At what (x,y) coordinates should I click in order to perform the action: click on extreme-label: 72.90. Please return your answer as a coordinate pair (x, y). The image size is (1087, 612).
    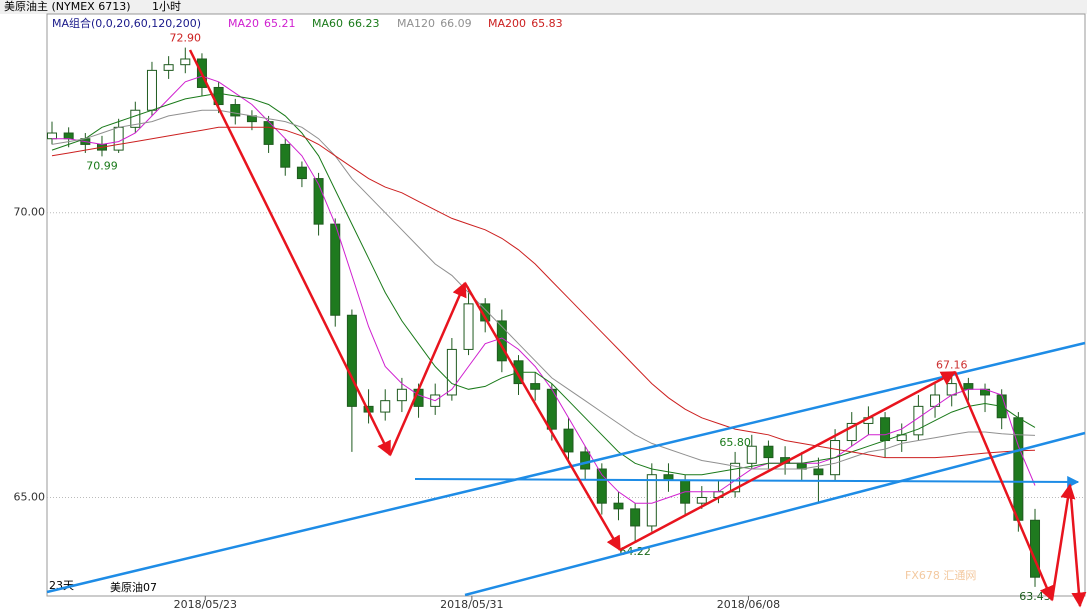
    Looking at the image, I should click on (186, 38).